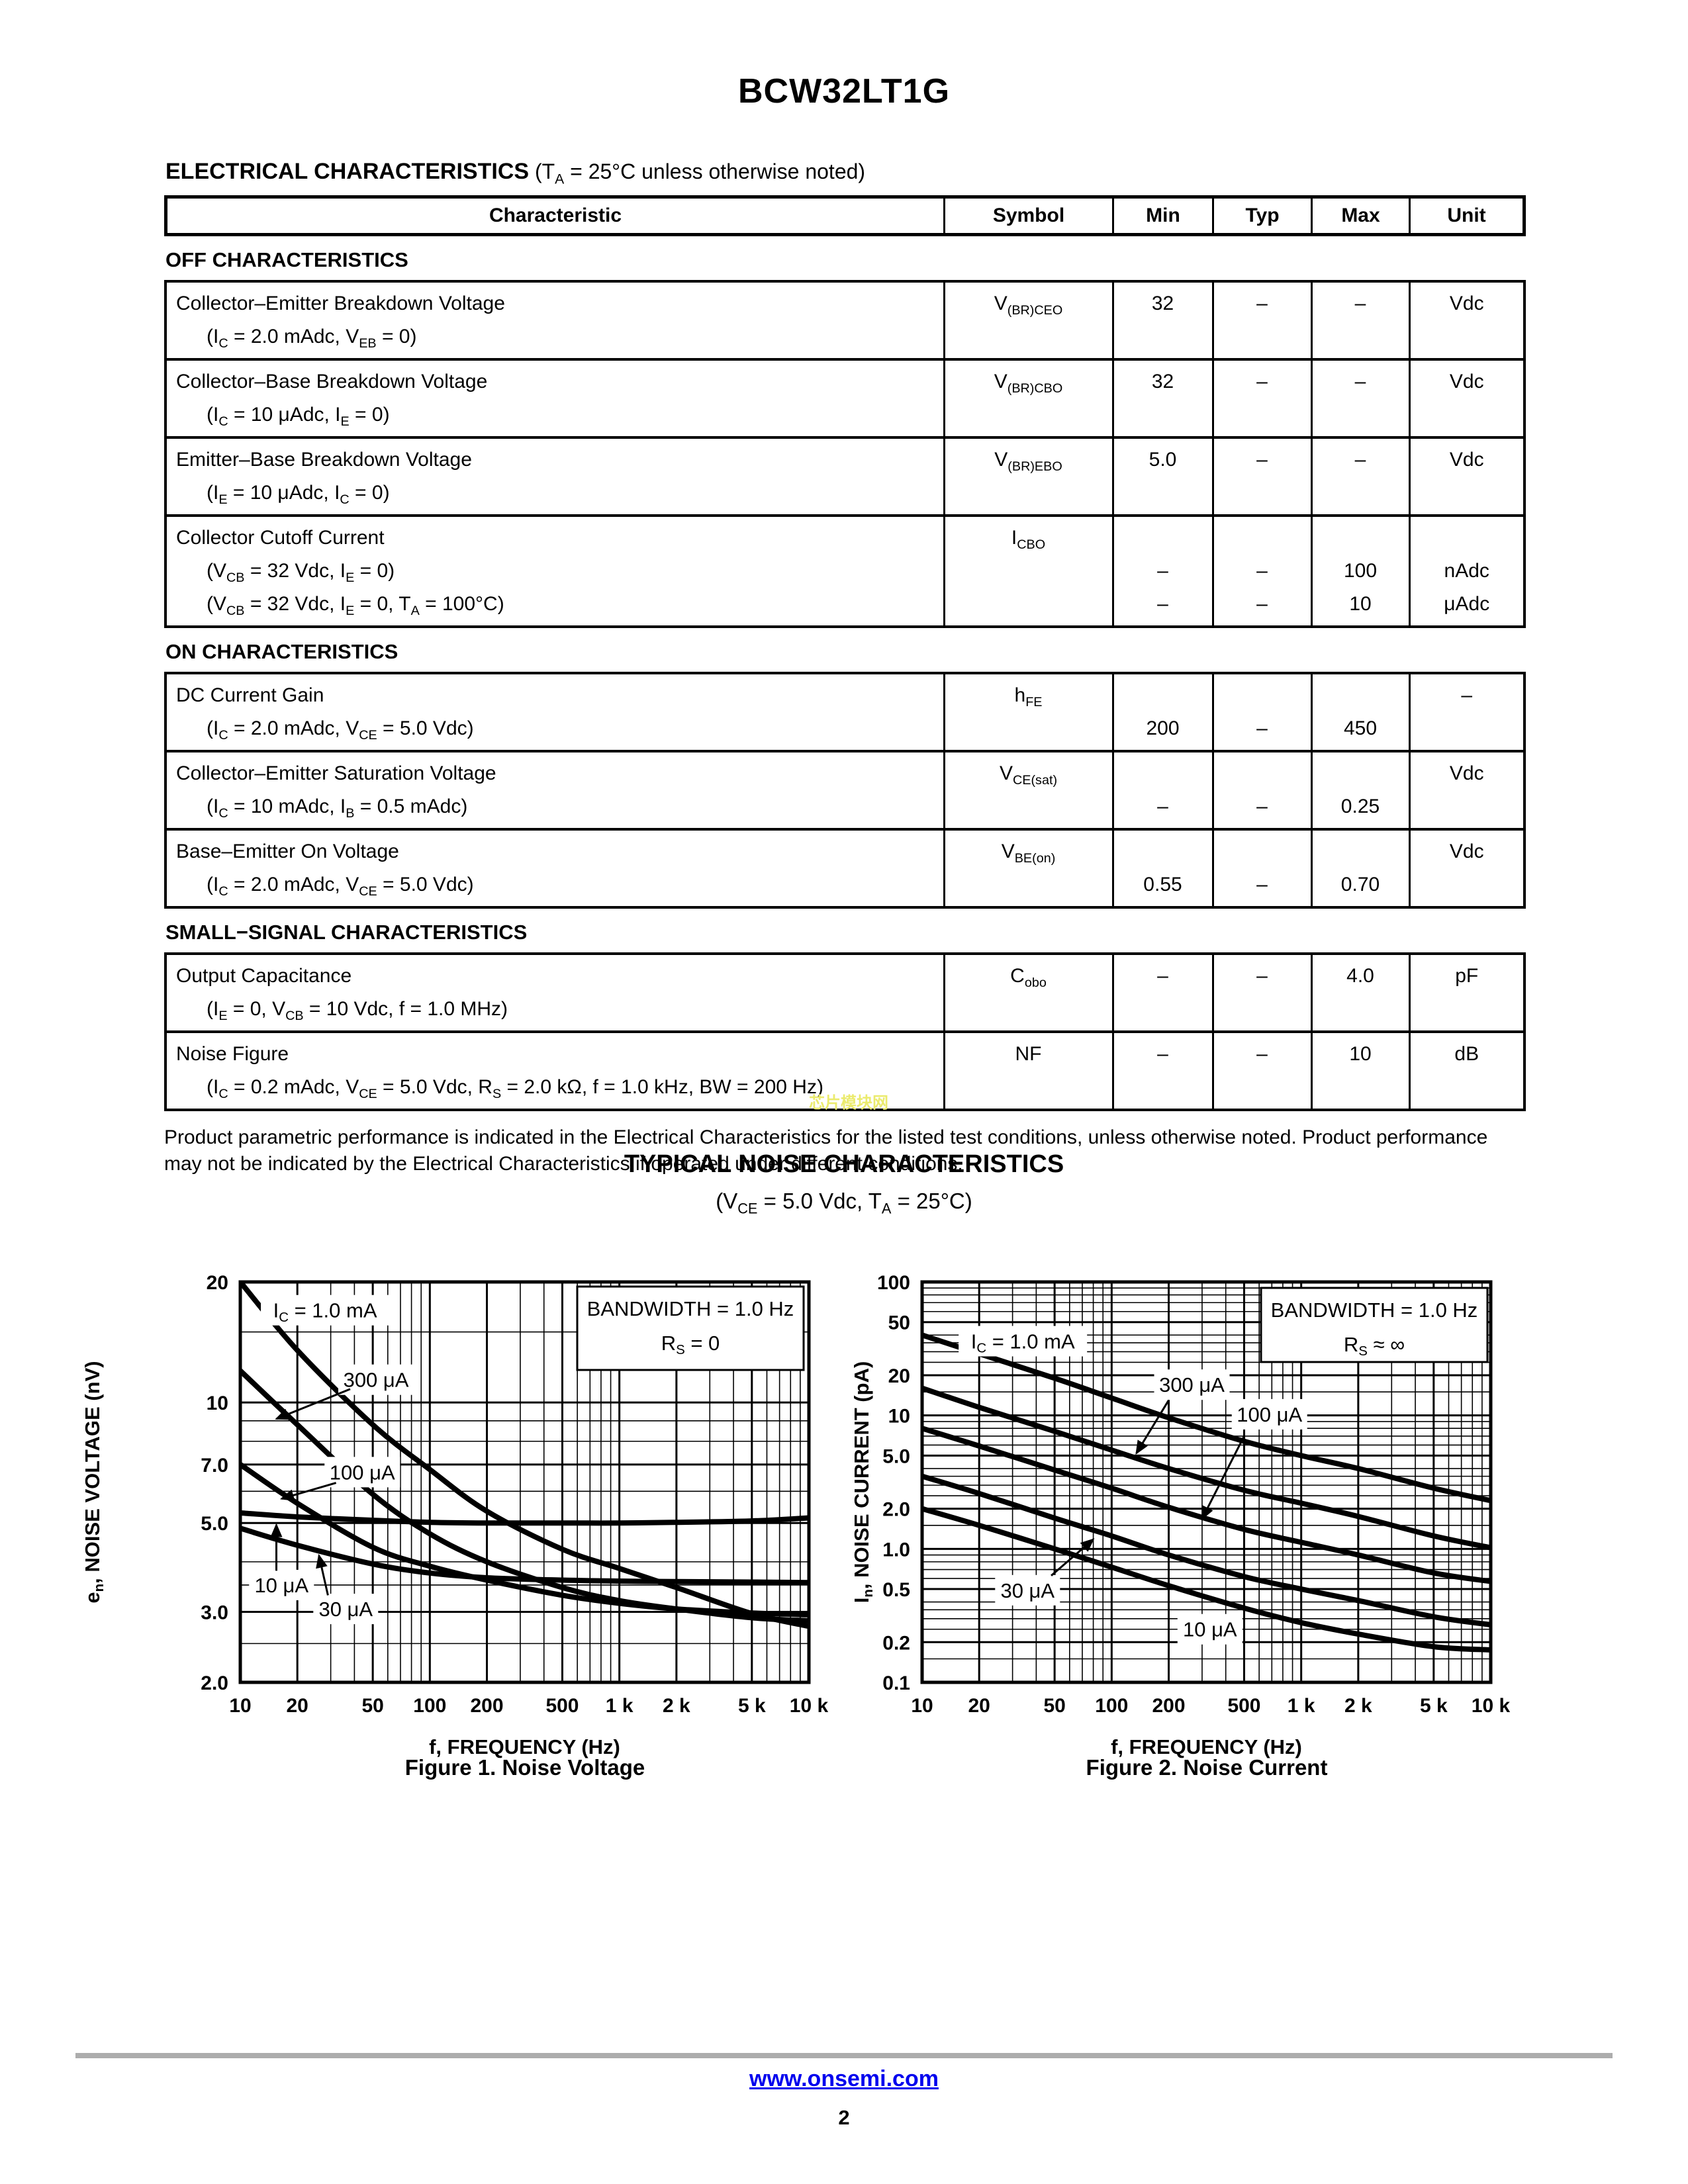  What do you see at coordinates (1162, 789) in the screenshot?
I see `cell-min: –` at bounding box center [1162, 789].